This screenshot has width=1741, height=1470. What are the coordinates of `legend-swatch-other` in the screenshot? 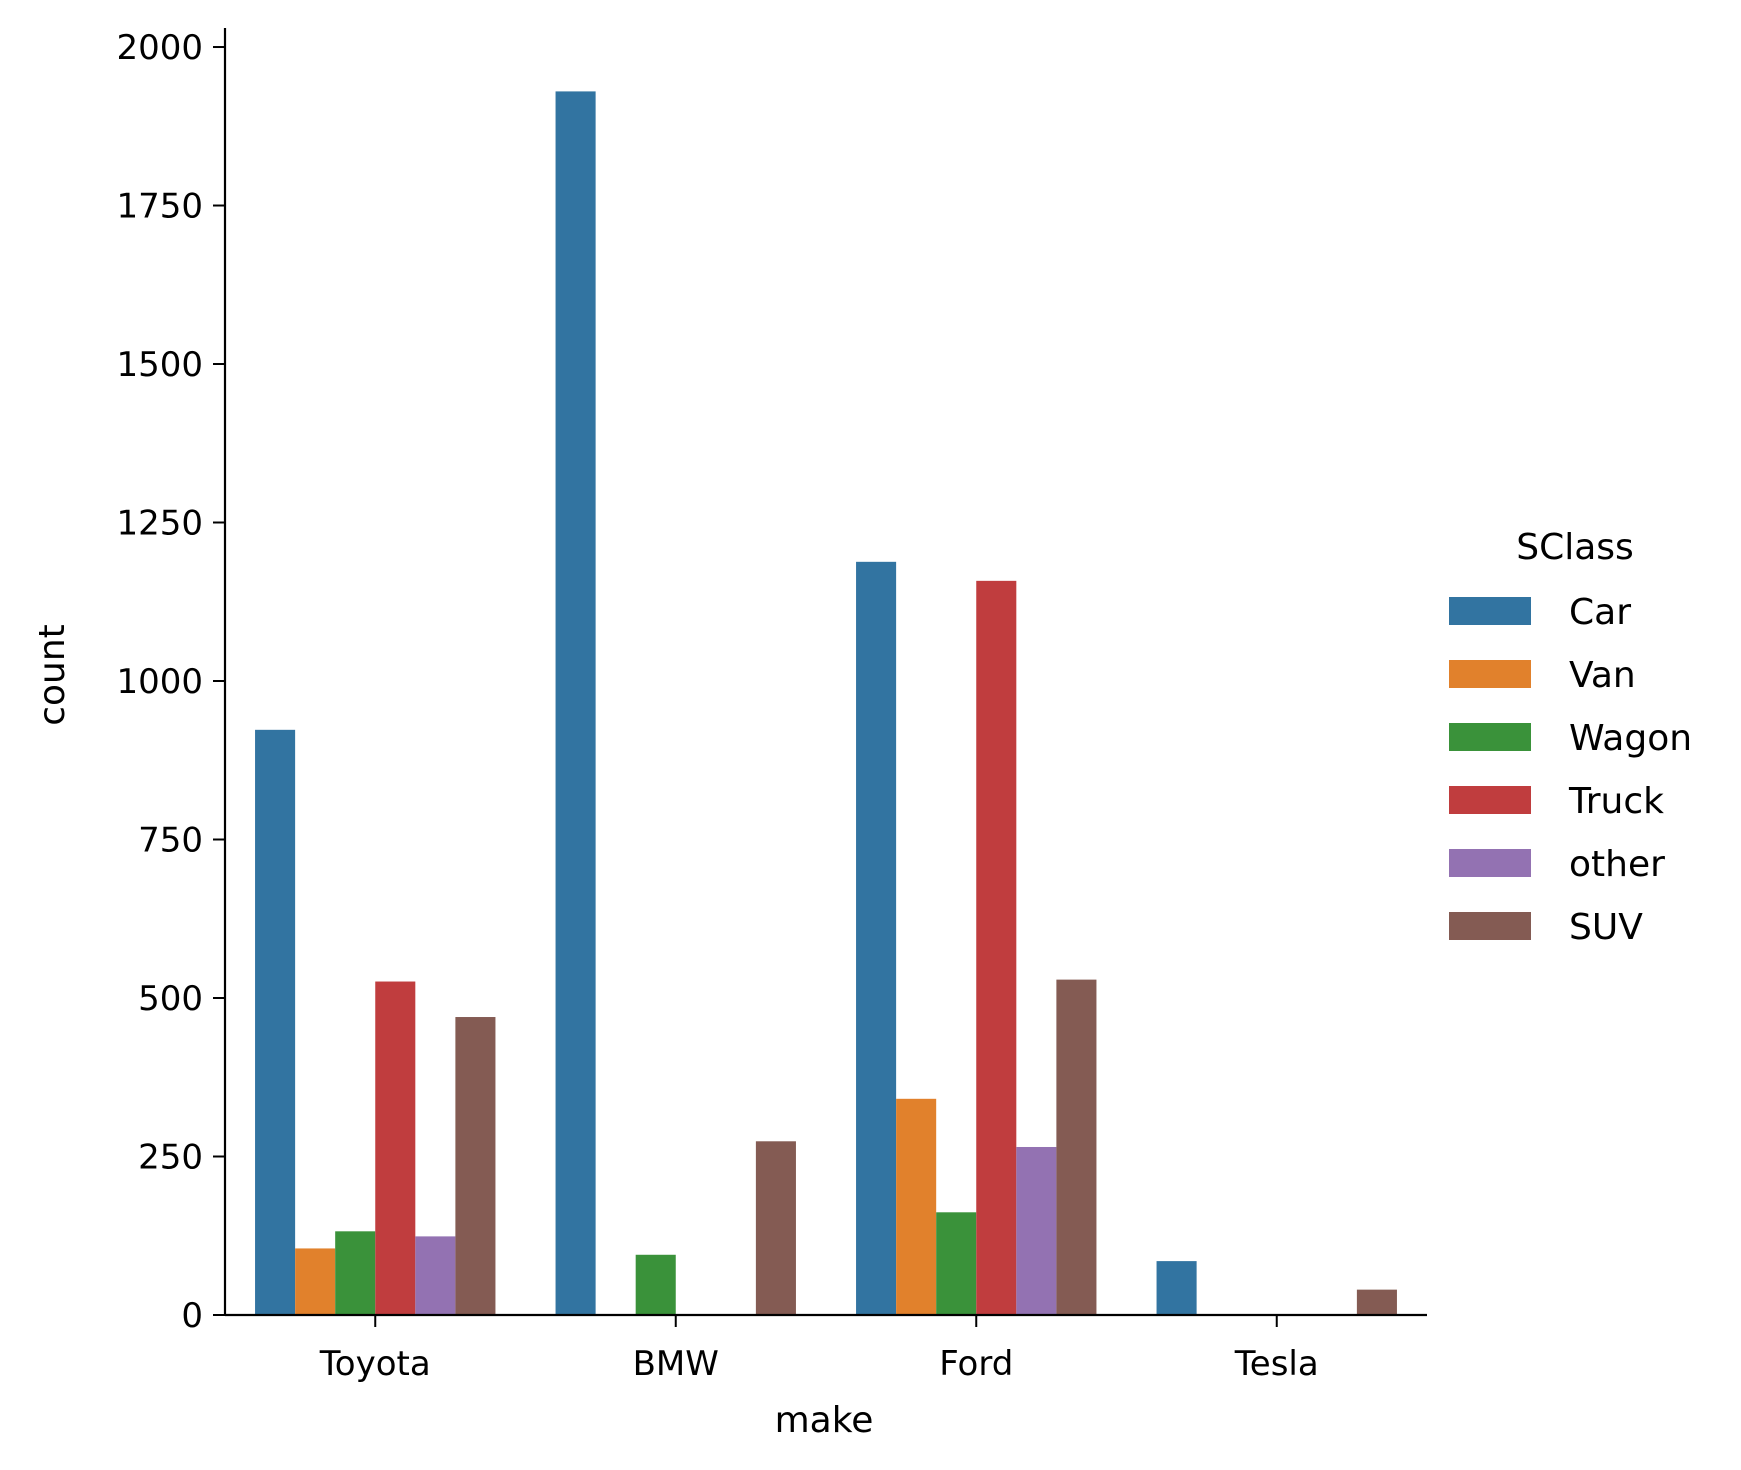 It's located at (1490, 863).